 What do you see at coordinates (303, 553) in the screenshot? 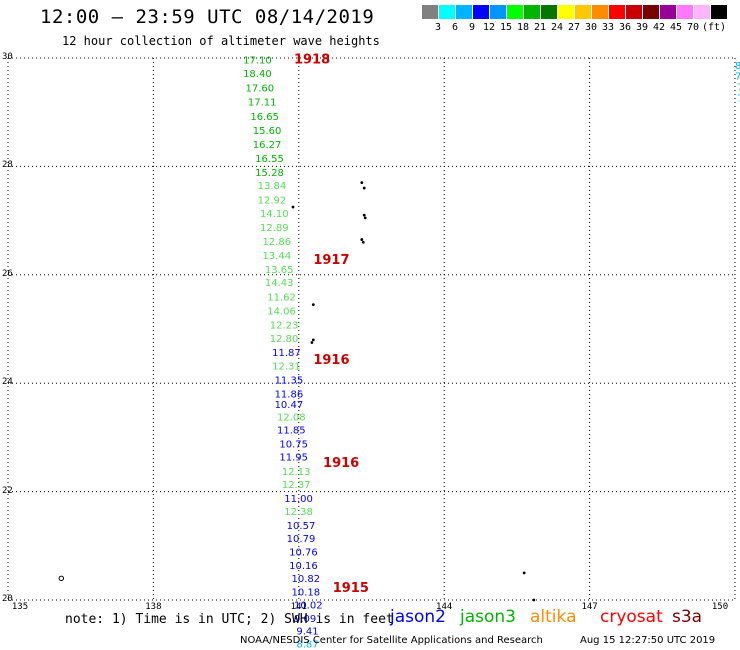
I see `wave-height-value: 10.76` at bounding box center [303, 553].